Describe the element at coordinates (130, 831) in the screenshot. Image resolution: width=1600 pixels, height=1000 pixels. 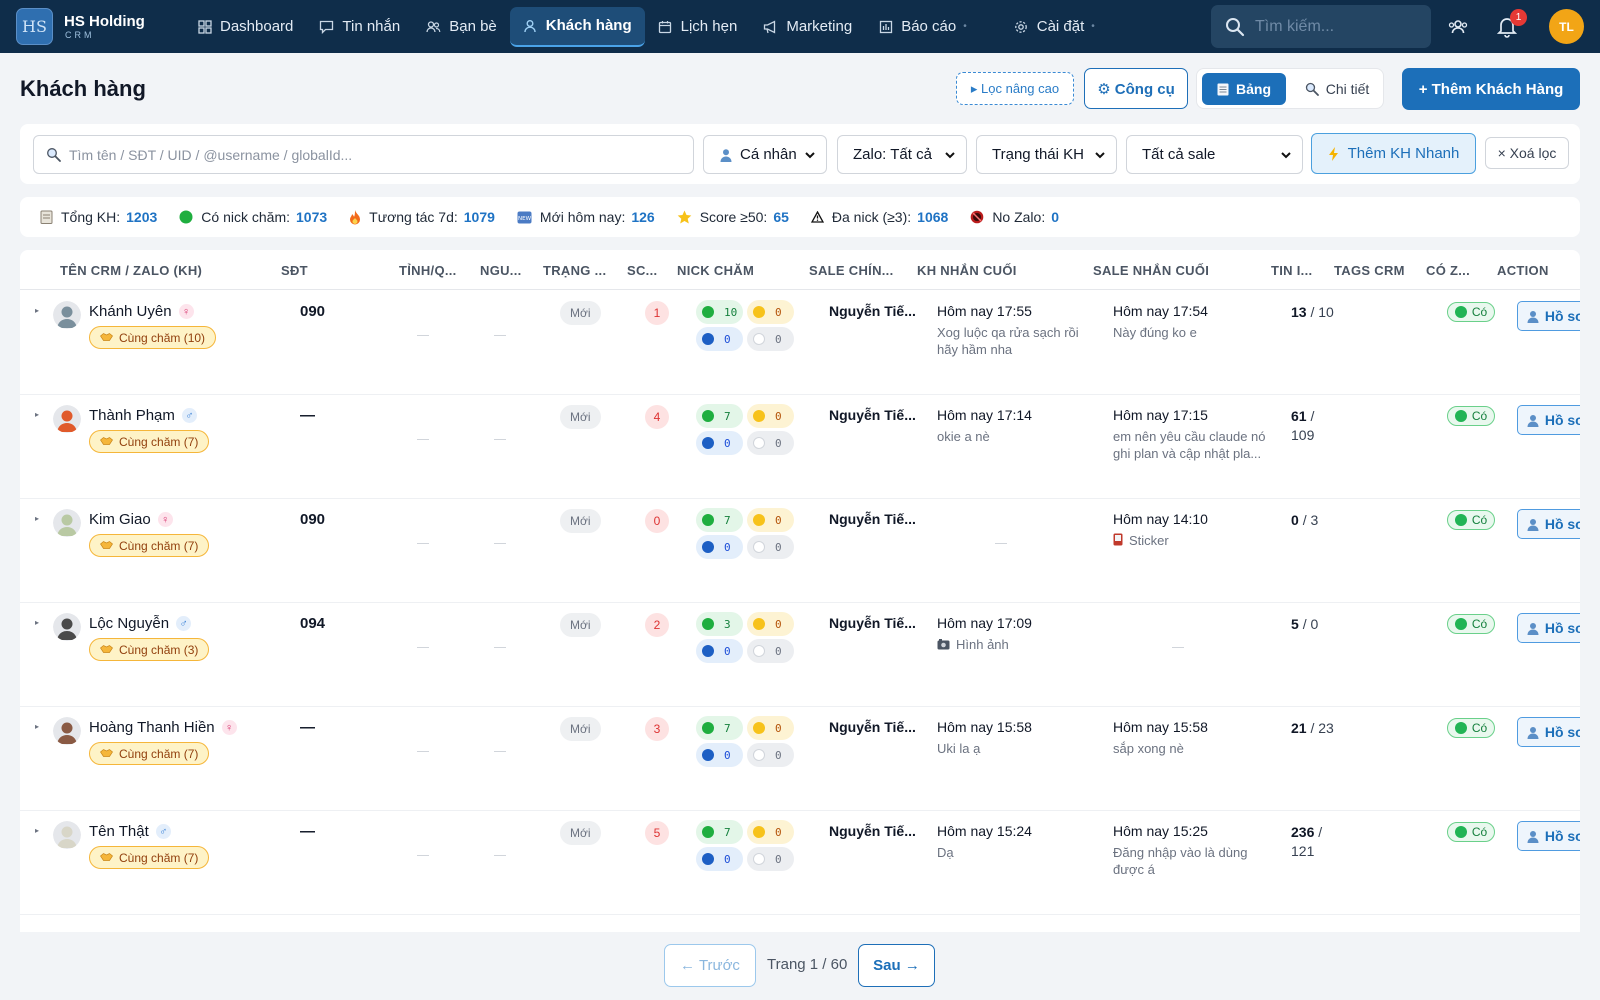
I see `customer-name: Tên Thật ♂` at that location.